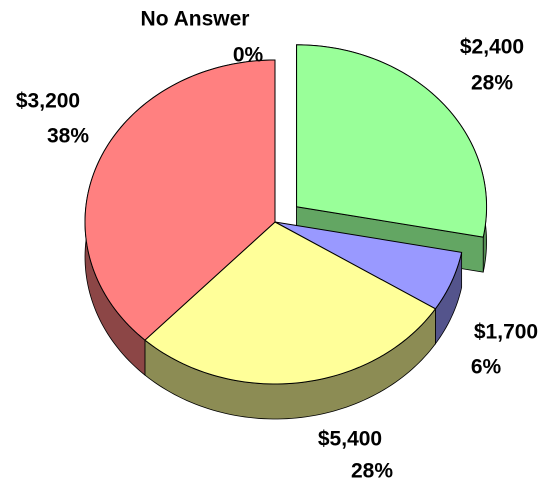 The height and width of the screenshot is (484, 542). Describe the element at coordinates (48, 101) in the screenshot. I see `slice-label: $3,200` at that location.